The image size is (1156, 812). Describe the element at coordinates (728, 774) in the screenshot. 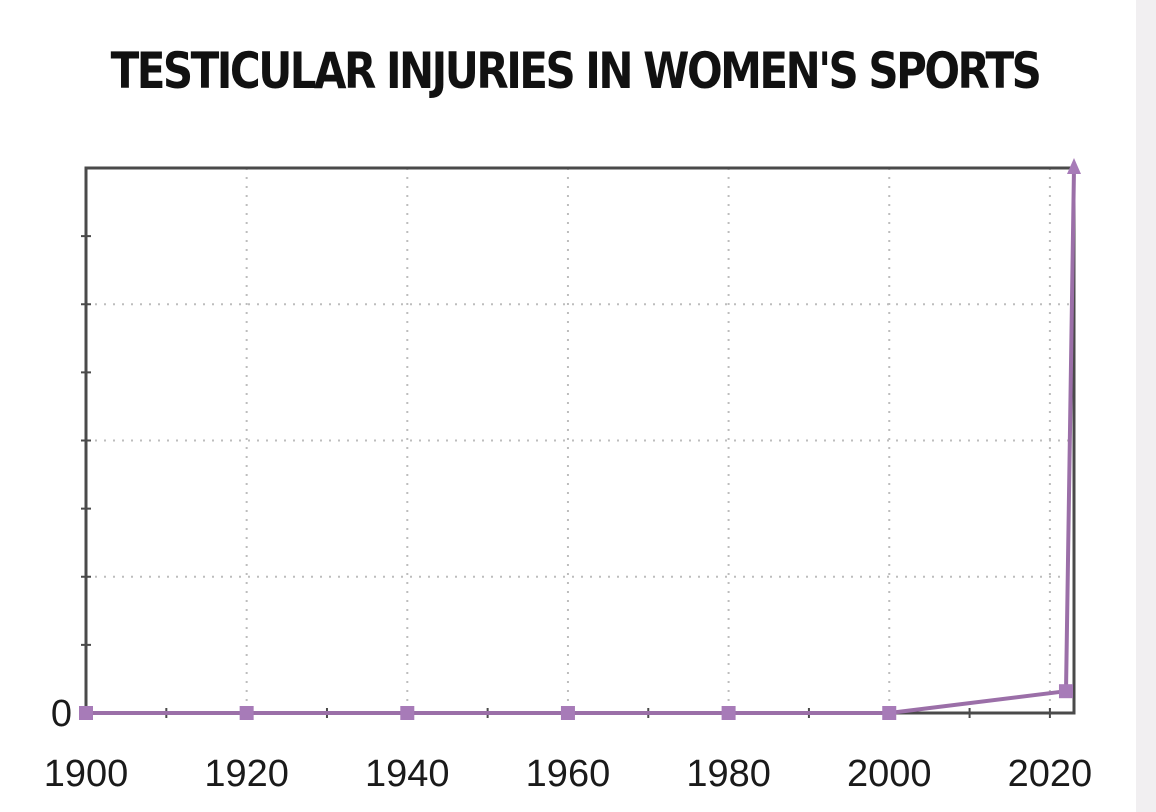

I see `x-tick-label: 1980` at that location.